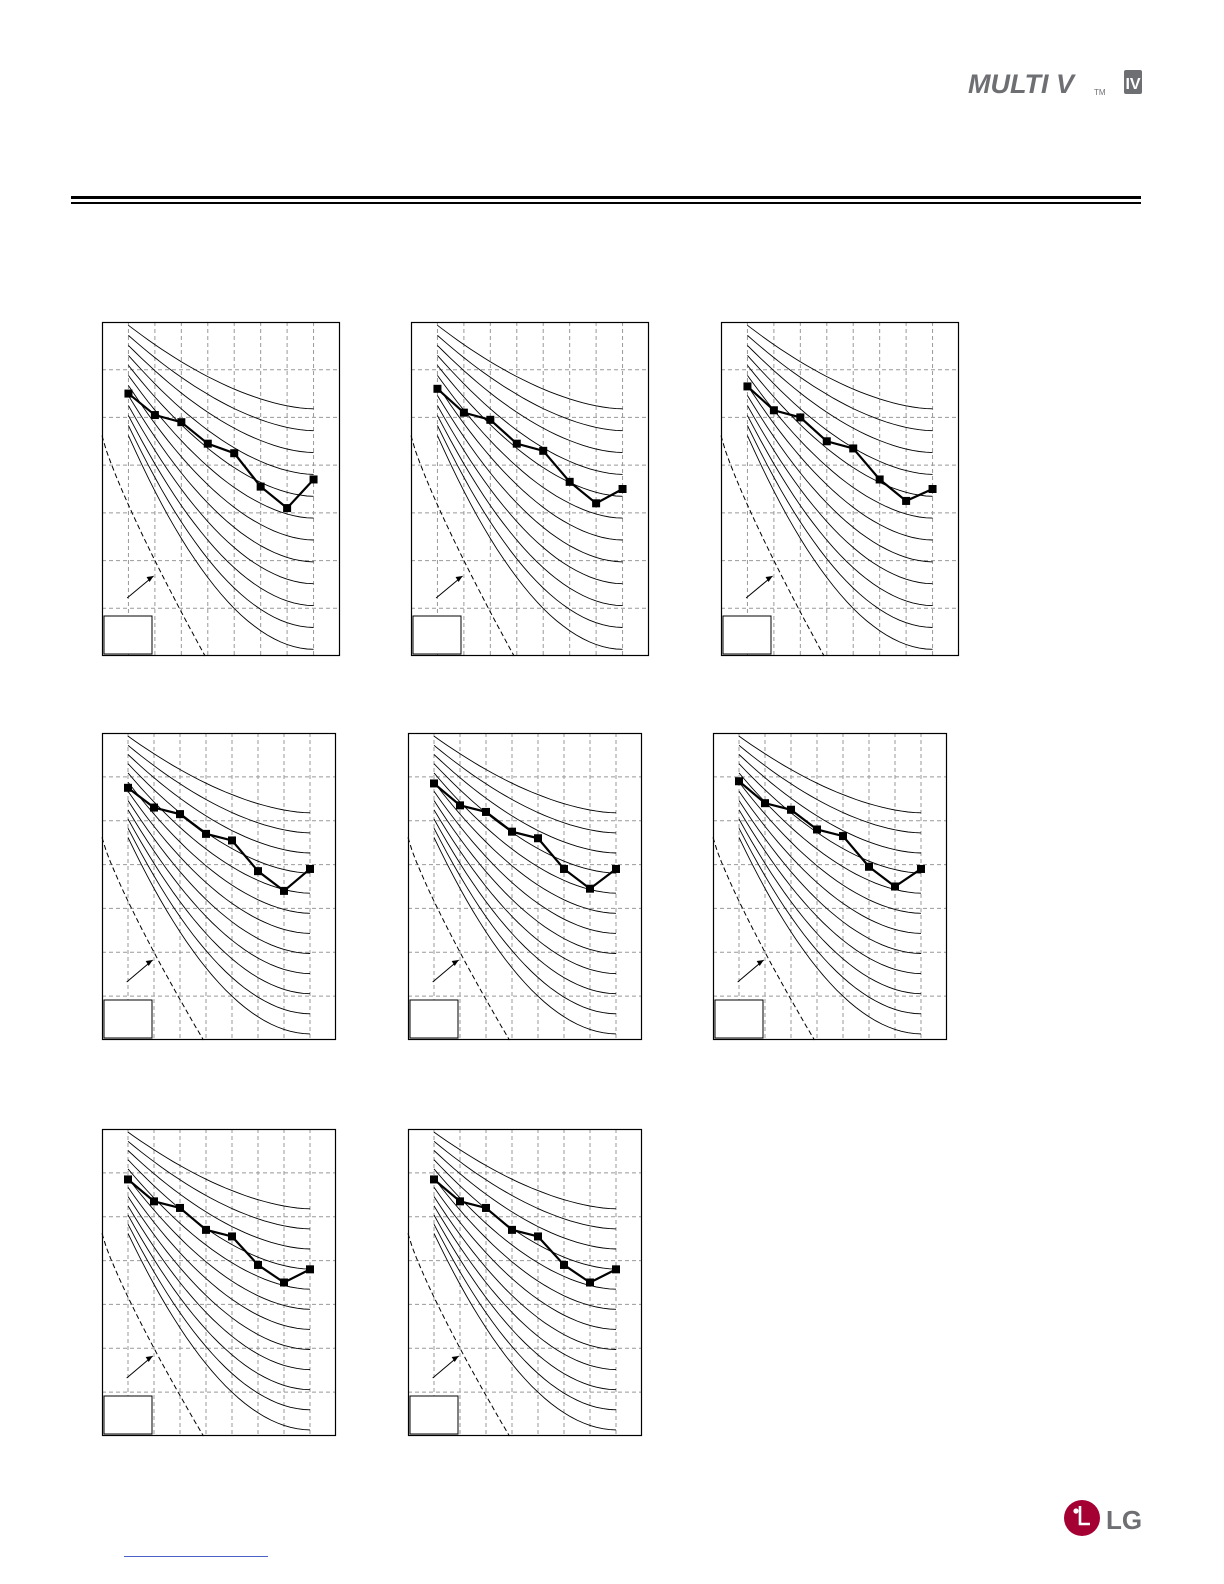  Describe the element at coordinates (196, 1556) in the screenshot. I see `footer-link-underline` at that location.